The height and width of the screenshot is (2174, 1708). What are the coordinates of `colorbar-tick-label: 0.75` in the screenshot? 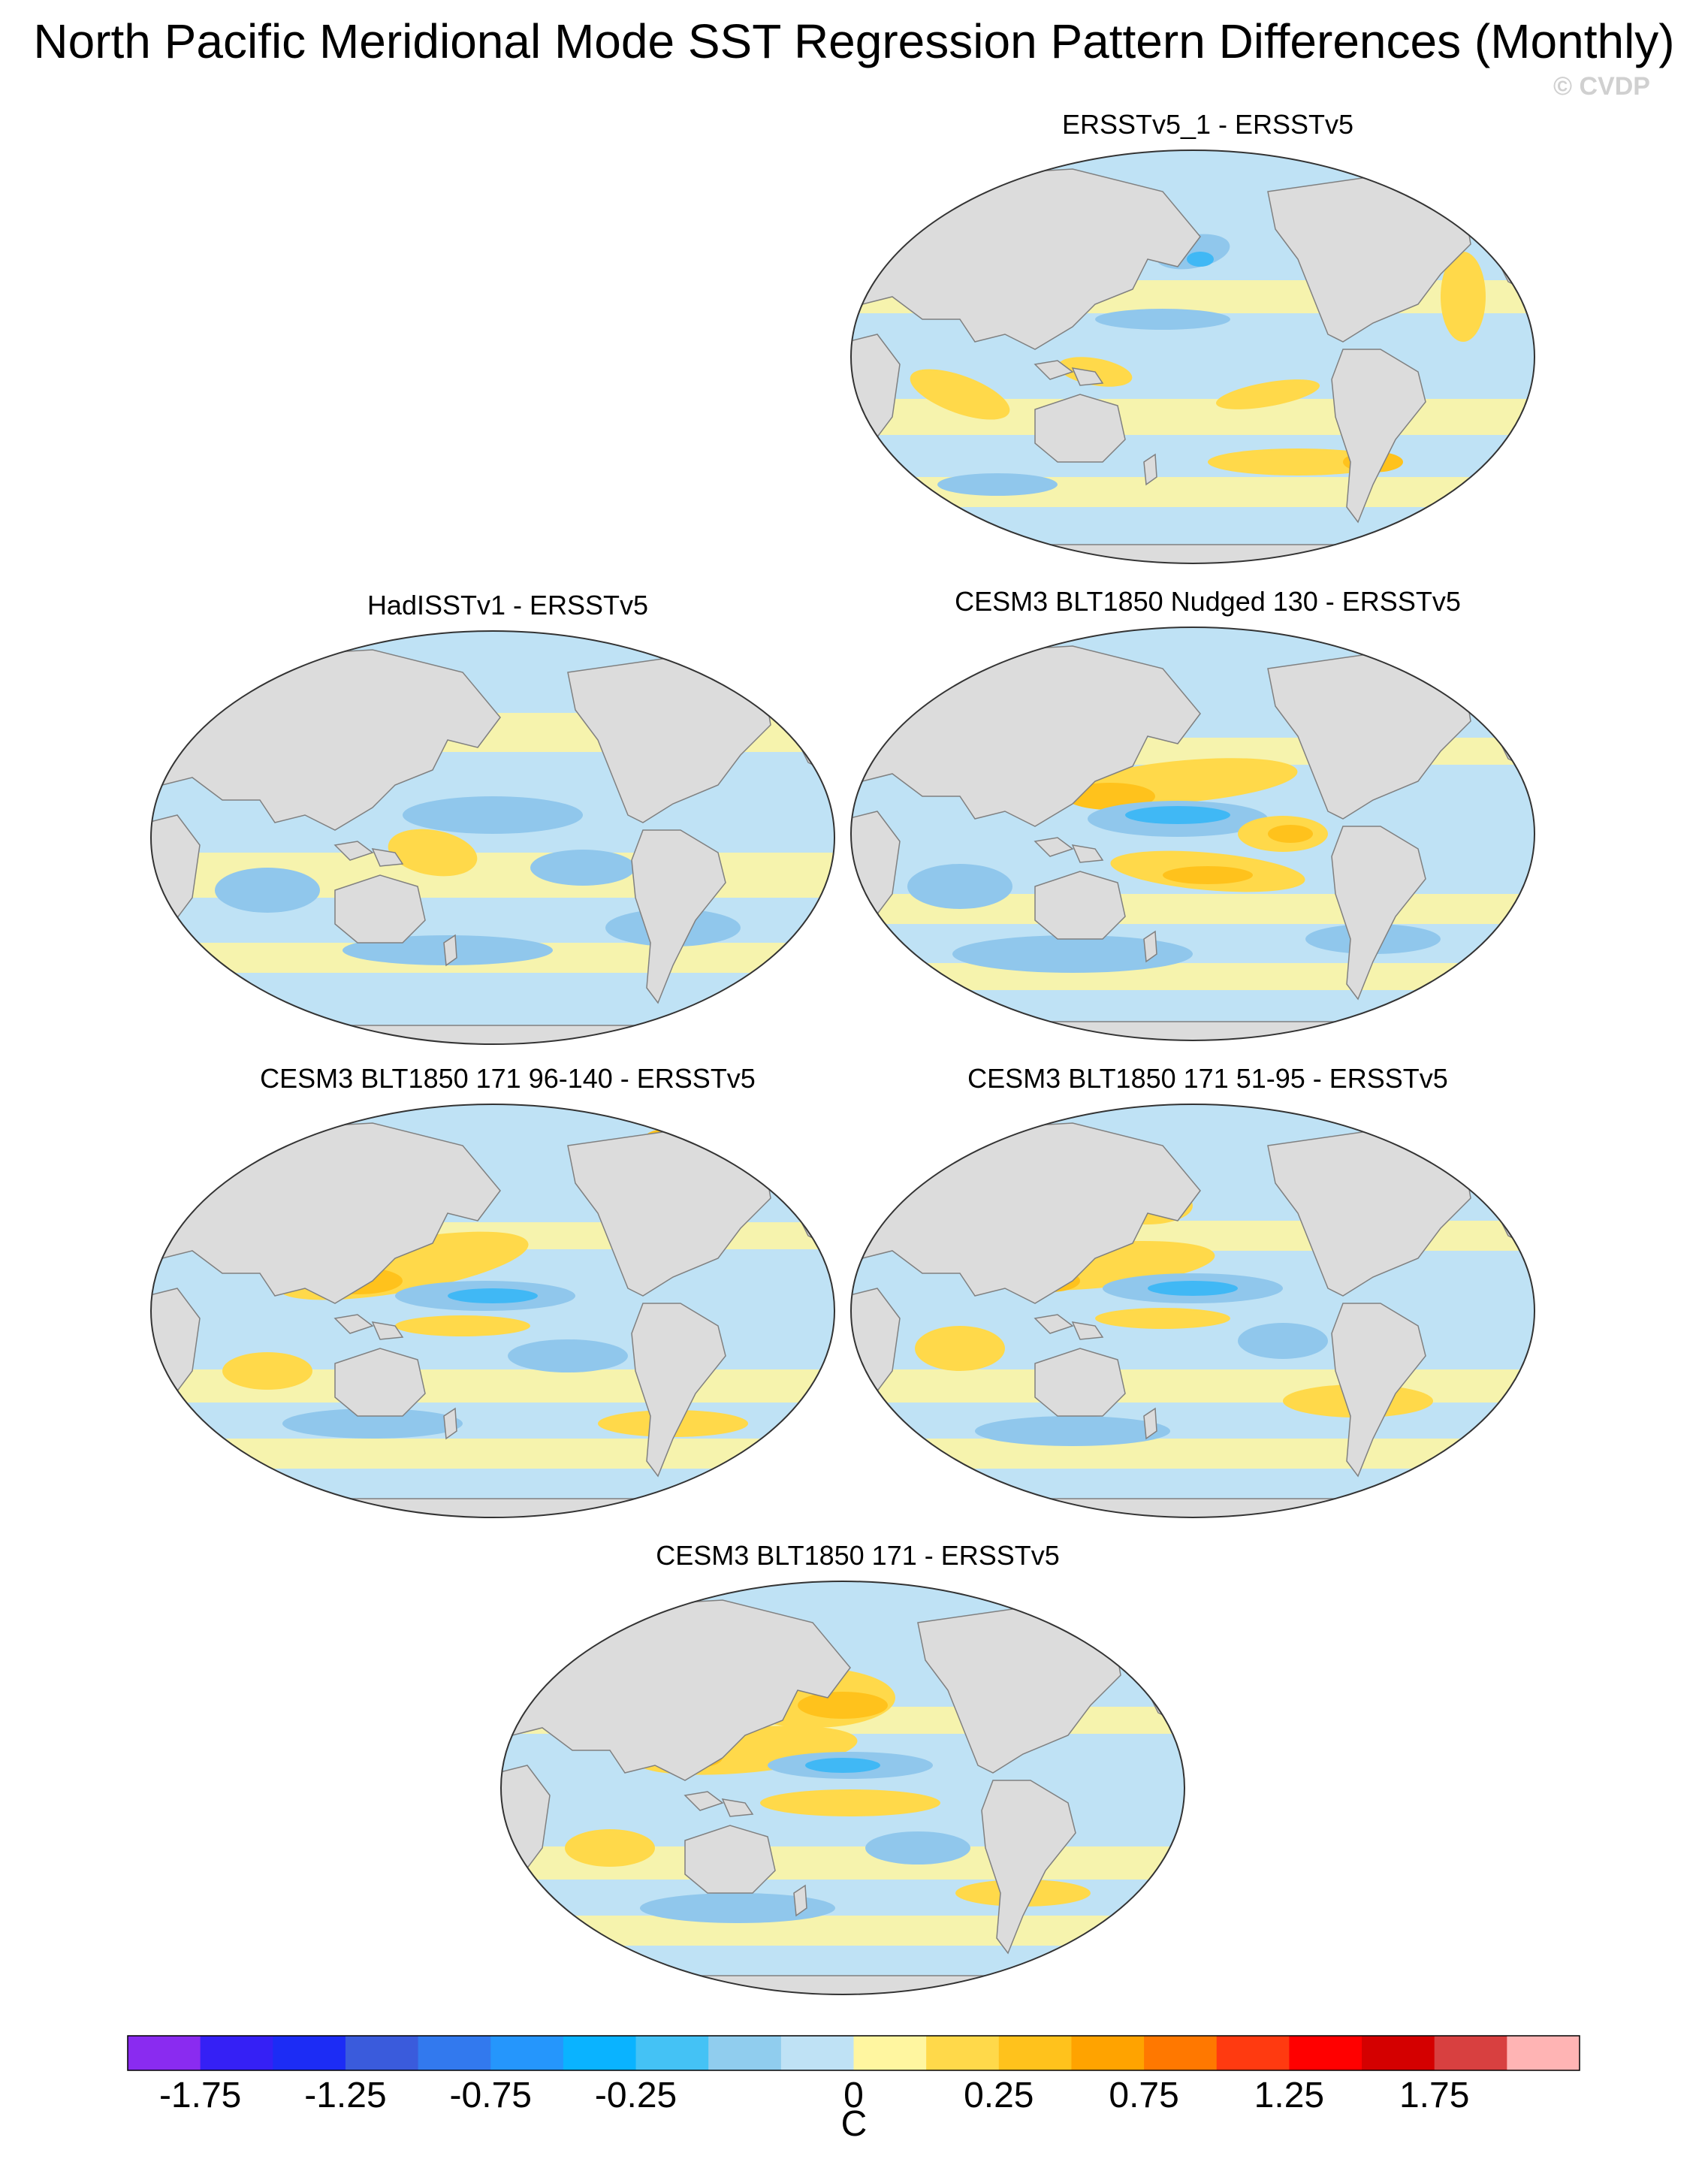 It's located at (1144, 2095).